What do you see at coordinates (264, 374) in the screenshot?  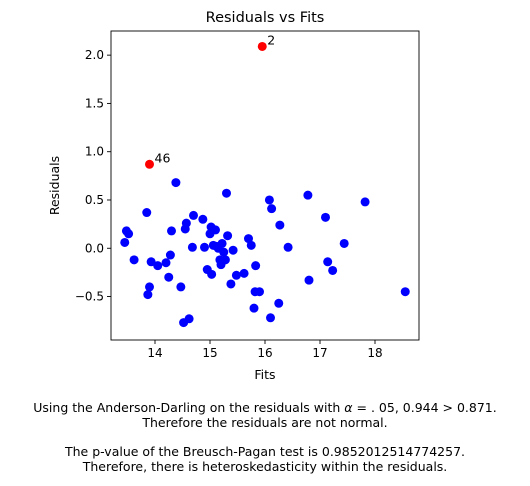 I see `x-axis-label: Fits` at bounding box center [264, 374].